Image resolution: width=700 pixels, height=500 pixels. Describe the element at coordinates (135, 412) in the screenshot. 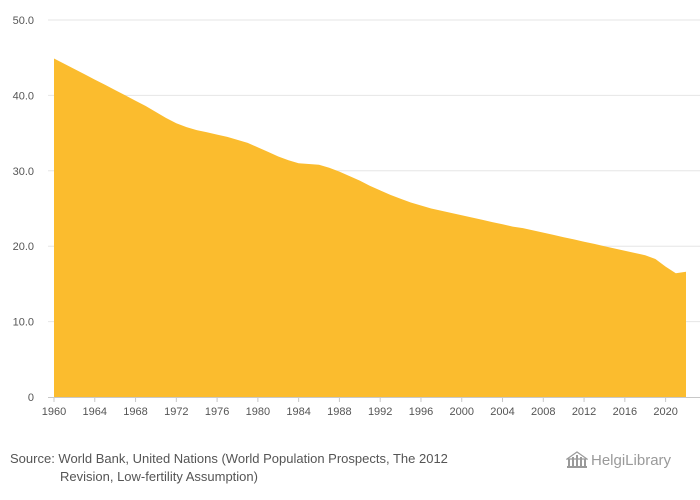

I see `x-tick-label: 1968` at that location.